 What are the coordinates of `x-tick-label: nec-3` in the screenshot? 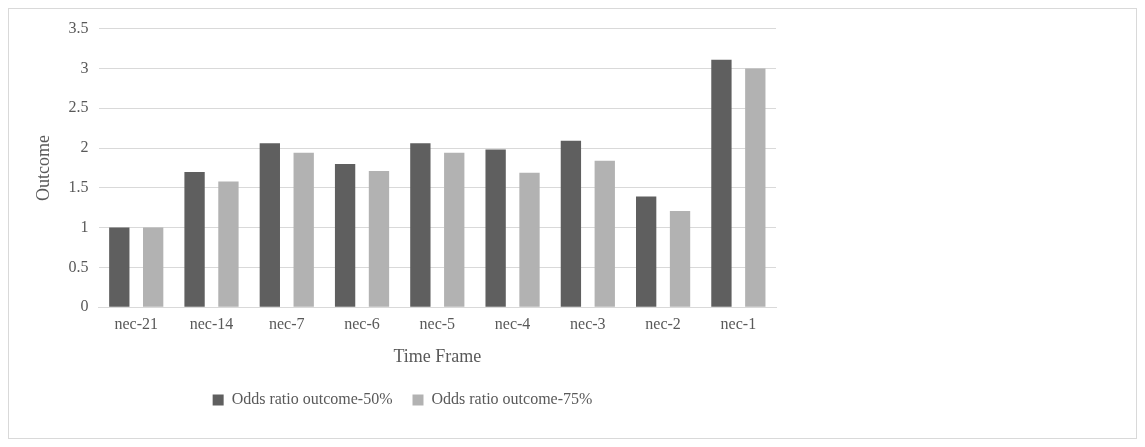 It's located at (588, 323).